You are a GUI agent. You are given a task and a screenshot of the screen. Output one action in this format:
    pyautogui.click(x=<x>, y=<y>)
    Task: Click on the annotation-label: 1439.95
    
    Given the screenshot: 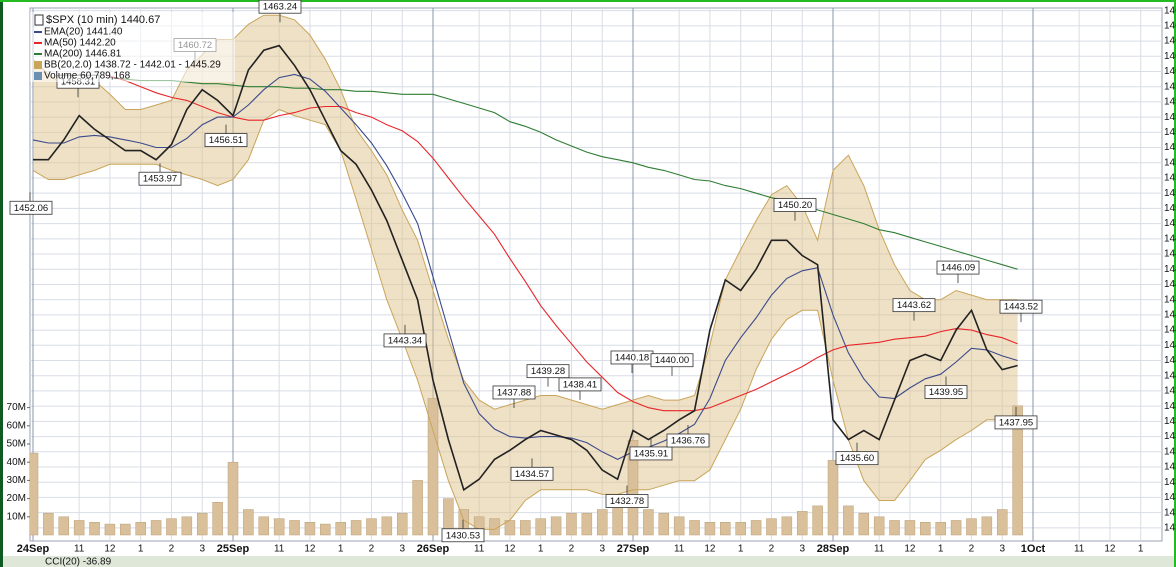 What is the action you would take?
    pyautogui.click(x=946, y=392)
    